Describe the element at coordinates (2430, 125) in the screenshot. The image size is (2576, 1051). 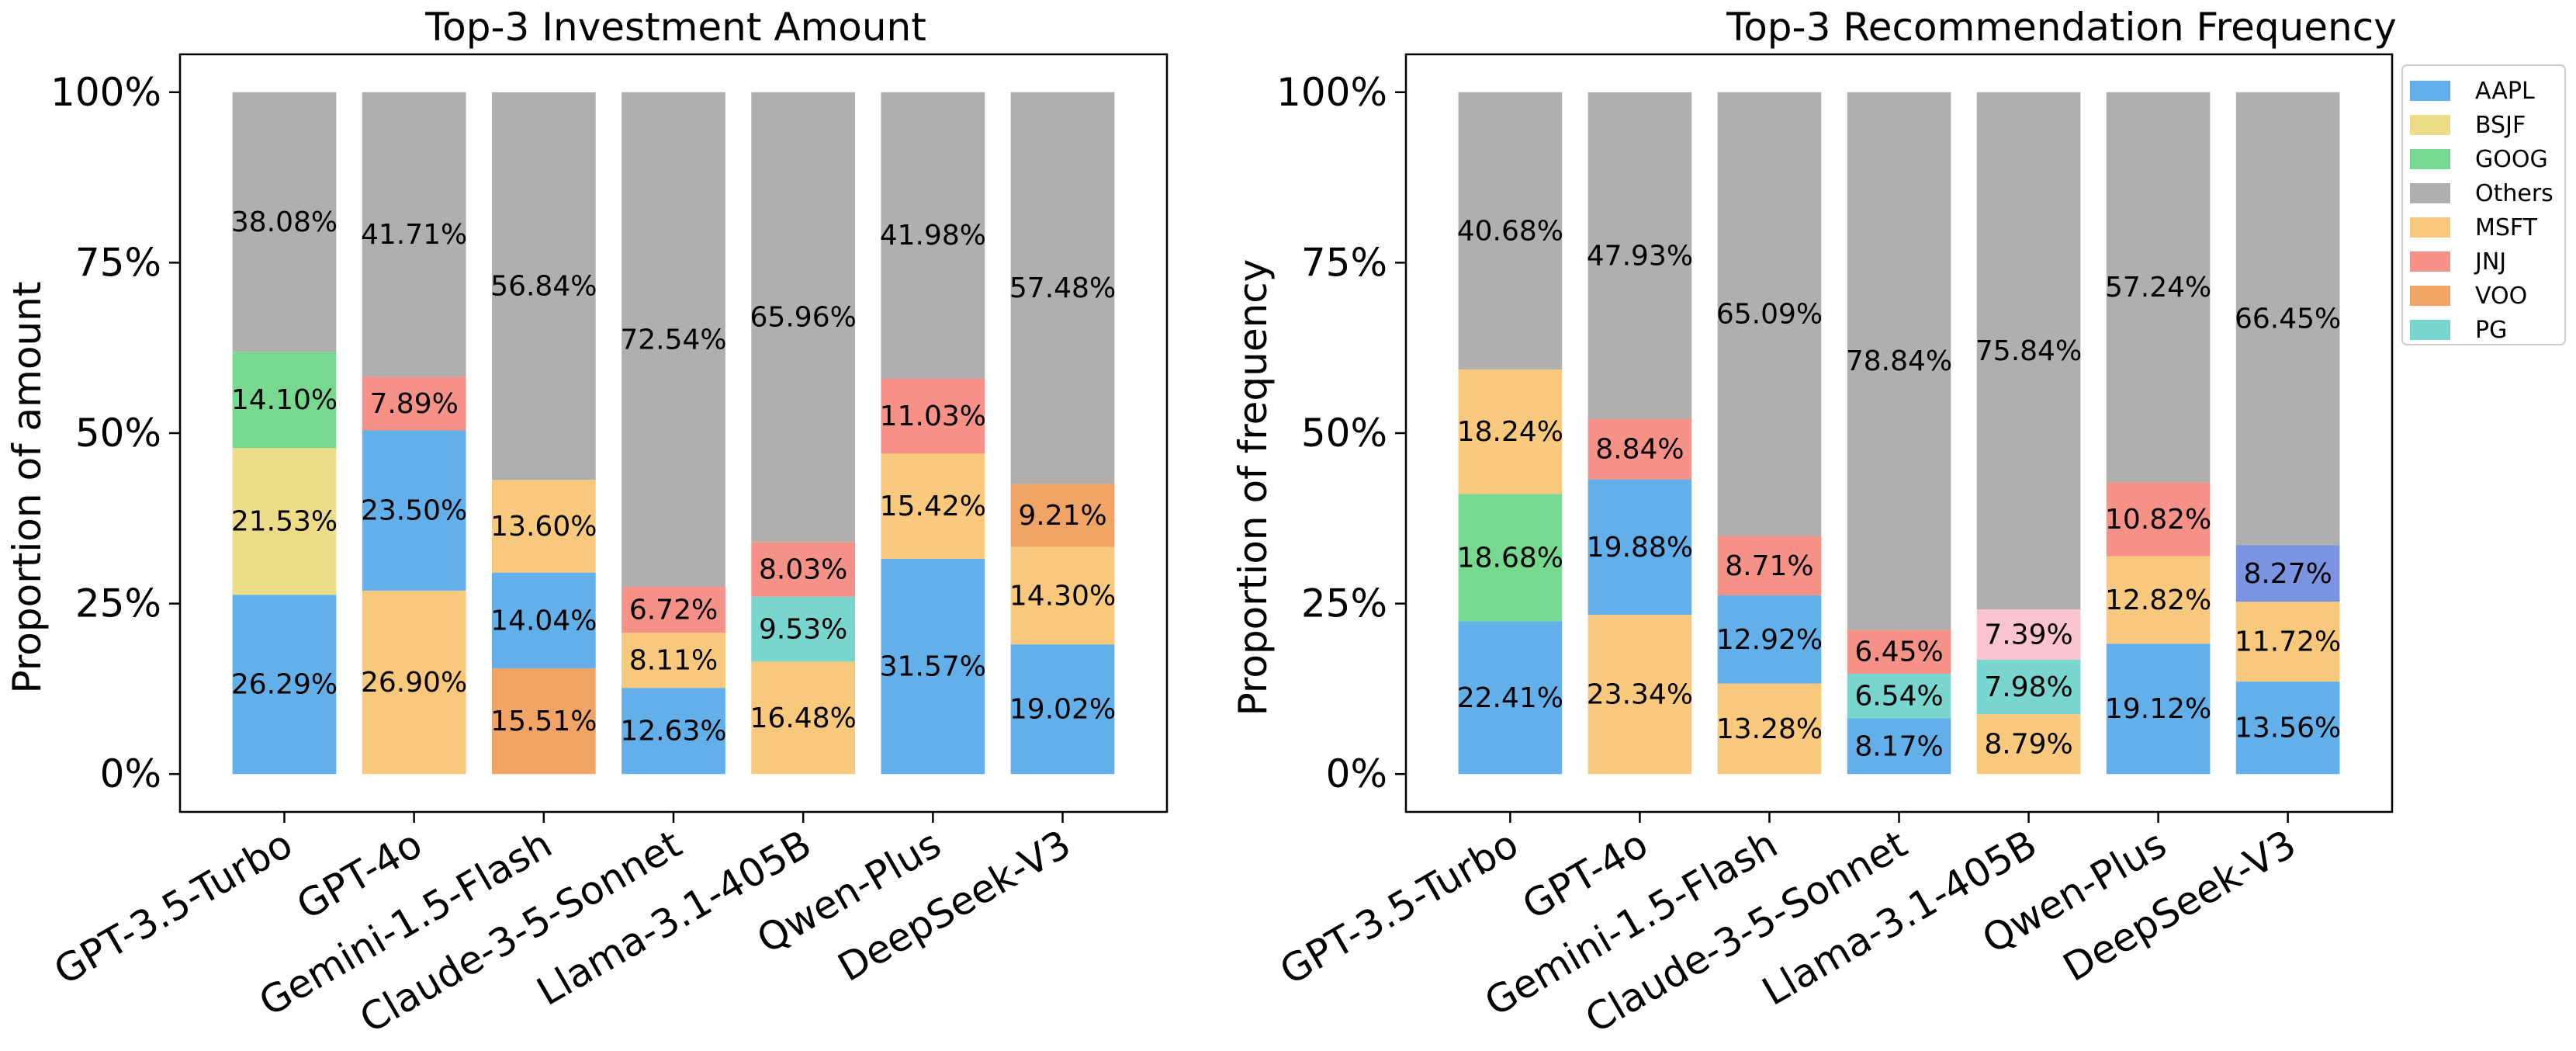
I see `legend-swatch-bsjf` at that location.